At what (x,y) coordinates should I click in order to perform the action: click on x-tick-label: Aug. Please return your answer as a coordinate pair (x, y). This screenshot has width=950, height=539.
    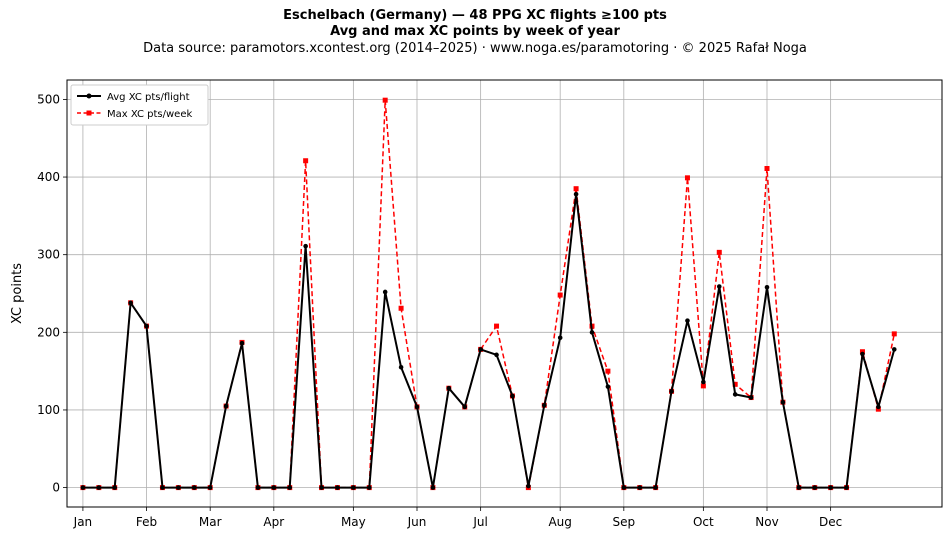
    Looking at the image, I should click on (559, 522).